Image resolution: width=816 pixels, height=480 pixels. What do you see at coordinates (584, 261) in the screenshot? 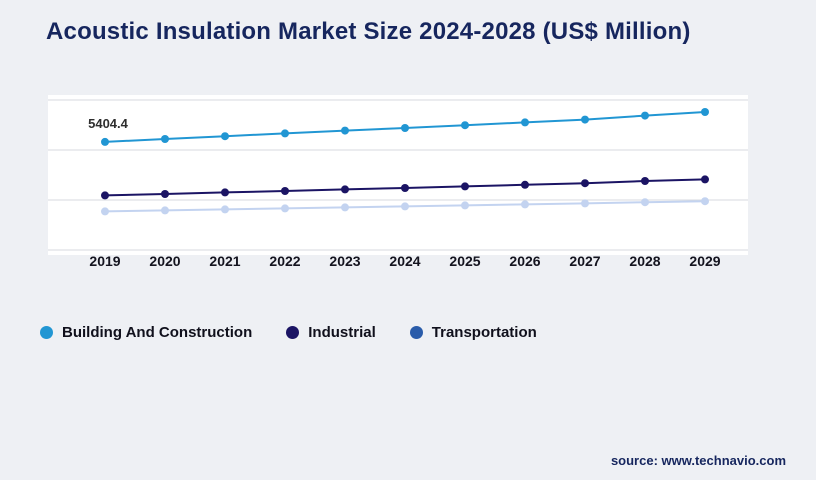
I see `svg-text: 2027` at bounding box center [584, 261].